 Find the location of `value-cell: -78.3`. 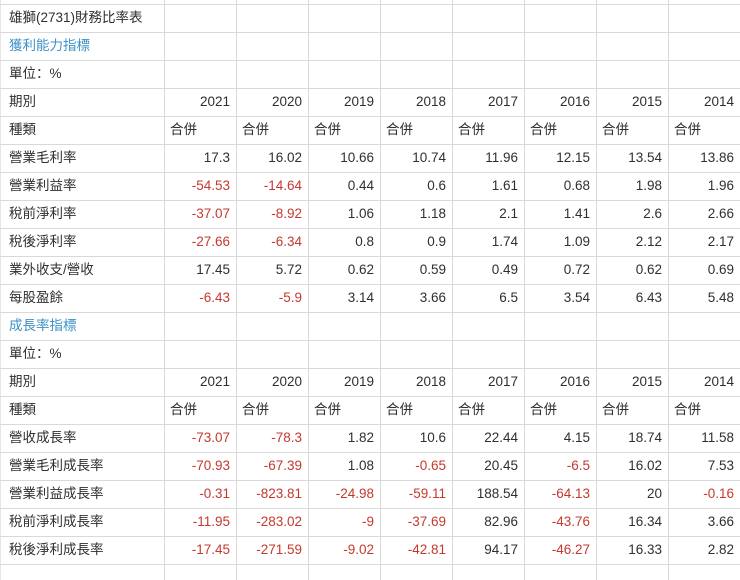

value-cell: -78.3 is located at coordinates (273, 439).